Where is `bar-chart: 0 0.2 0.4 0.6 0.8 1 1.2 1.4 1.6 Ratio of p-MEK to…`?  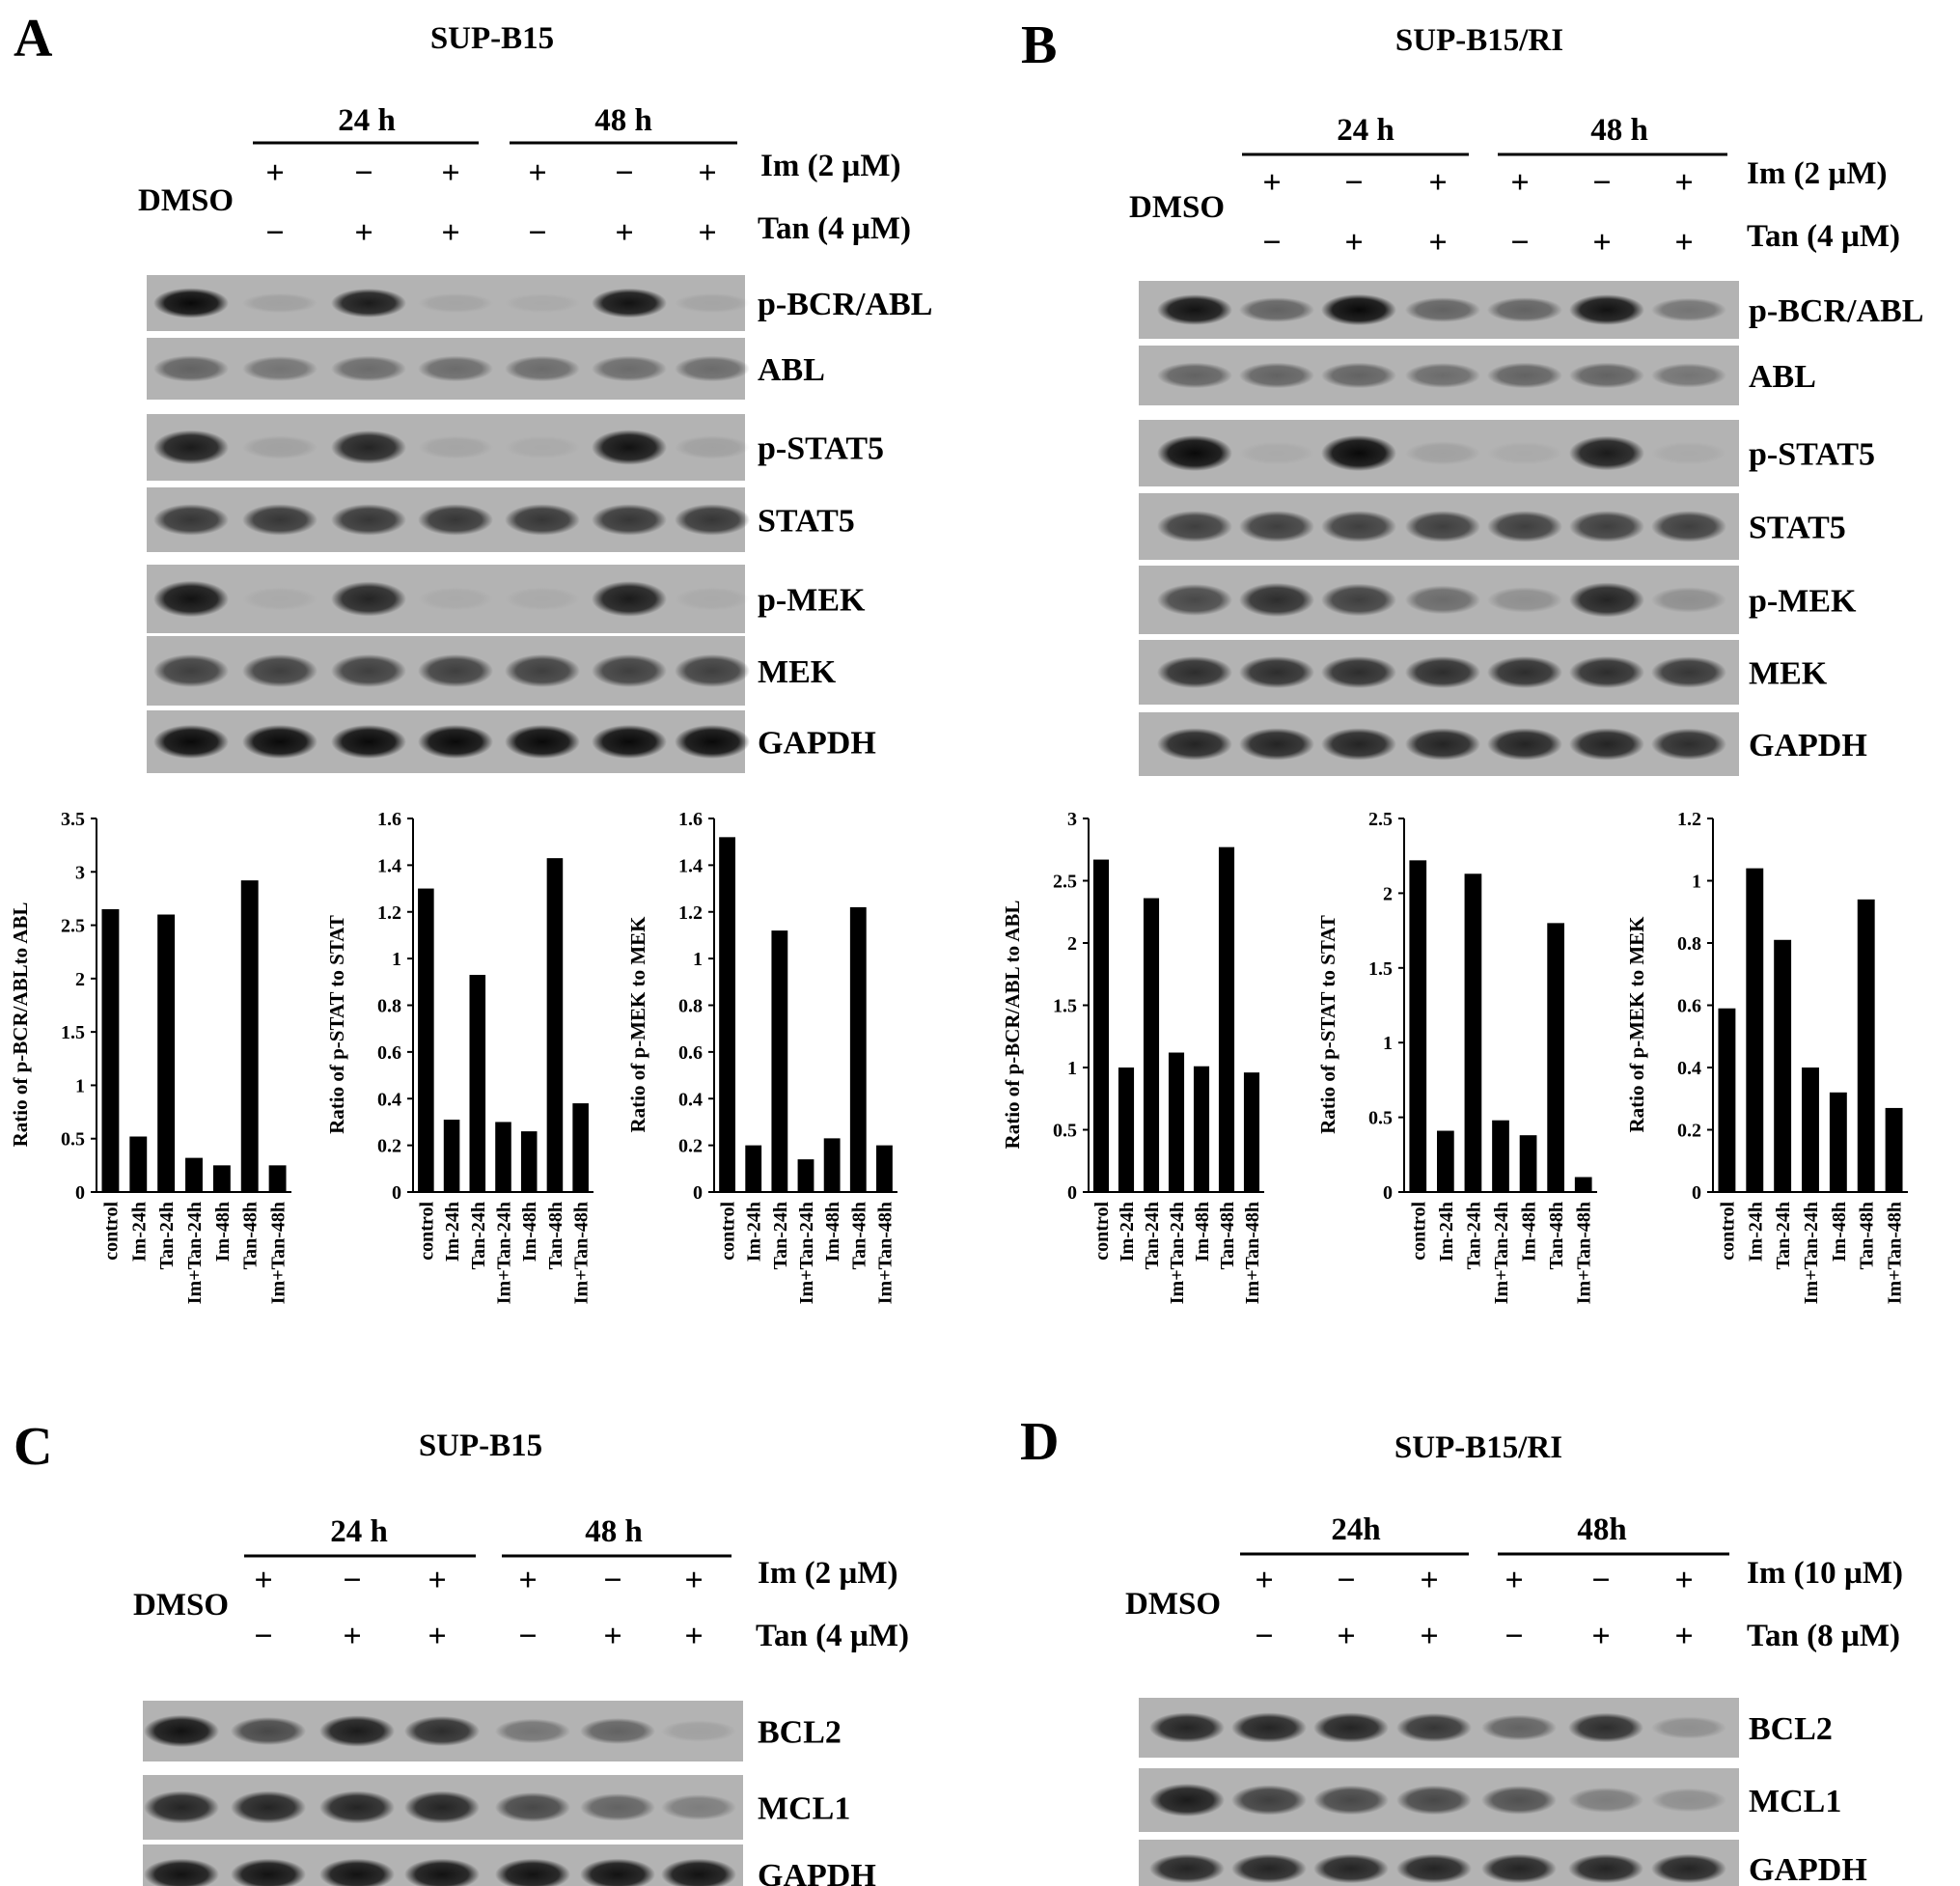 bar-chart: 0 0.2 0.4 0.6 0.8 1 1.2 1.4 1.6 Ratio of p-MEK to… is located at coordinates (761, 1056).